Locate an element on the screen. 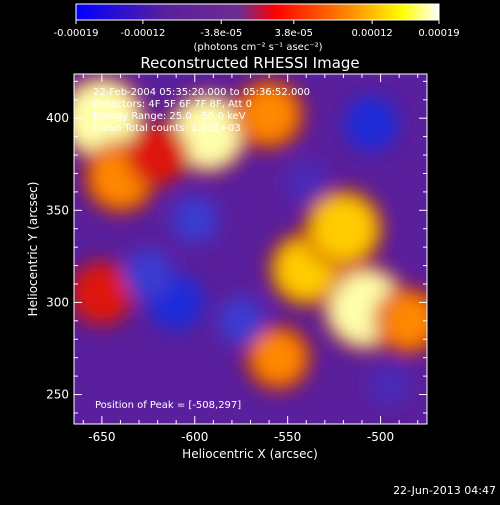  annotation-line: 22-Feb-2004 05:35:20.000 to 05:36:52.000 is located at coordinates (201, 92).